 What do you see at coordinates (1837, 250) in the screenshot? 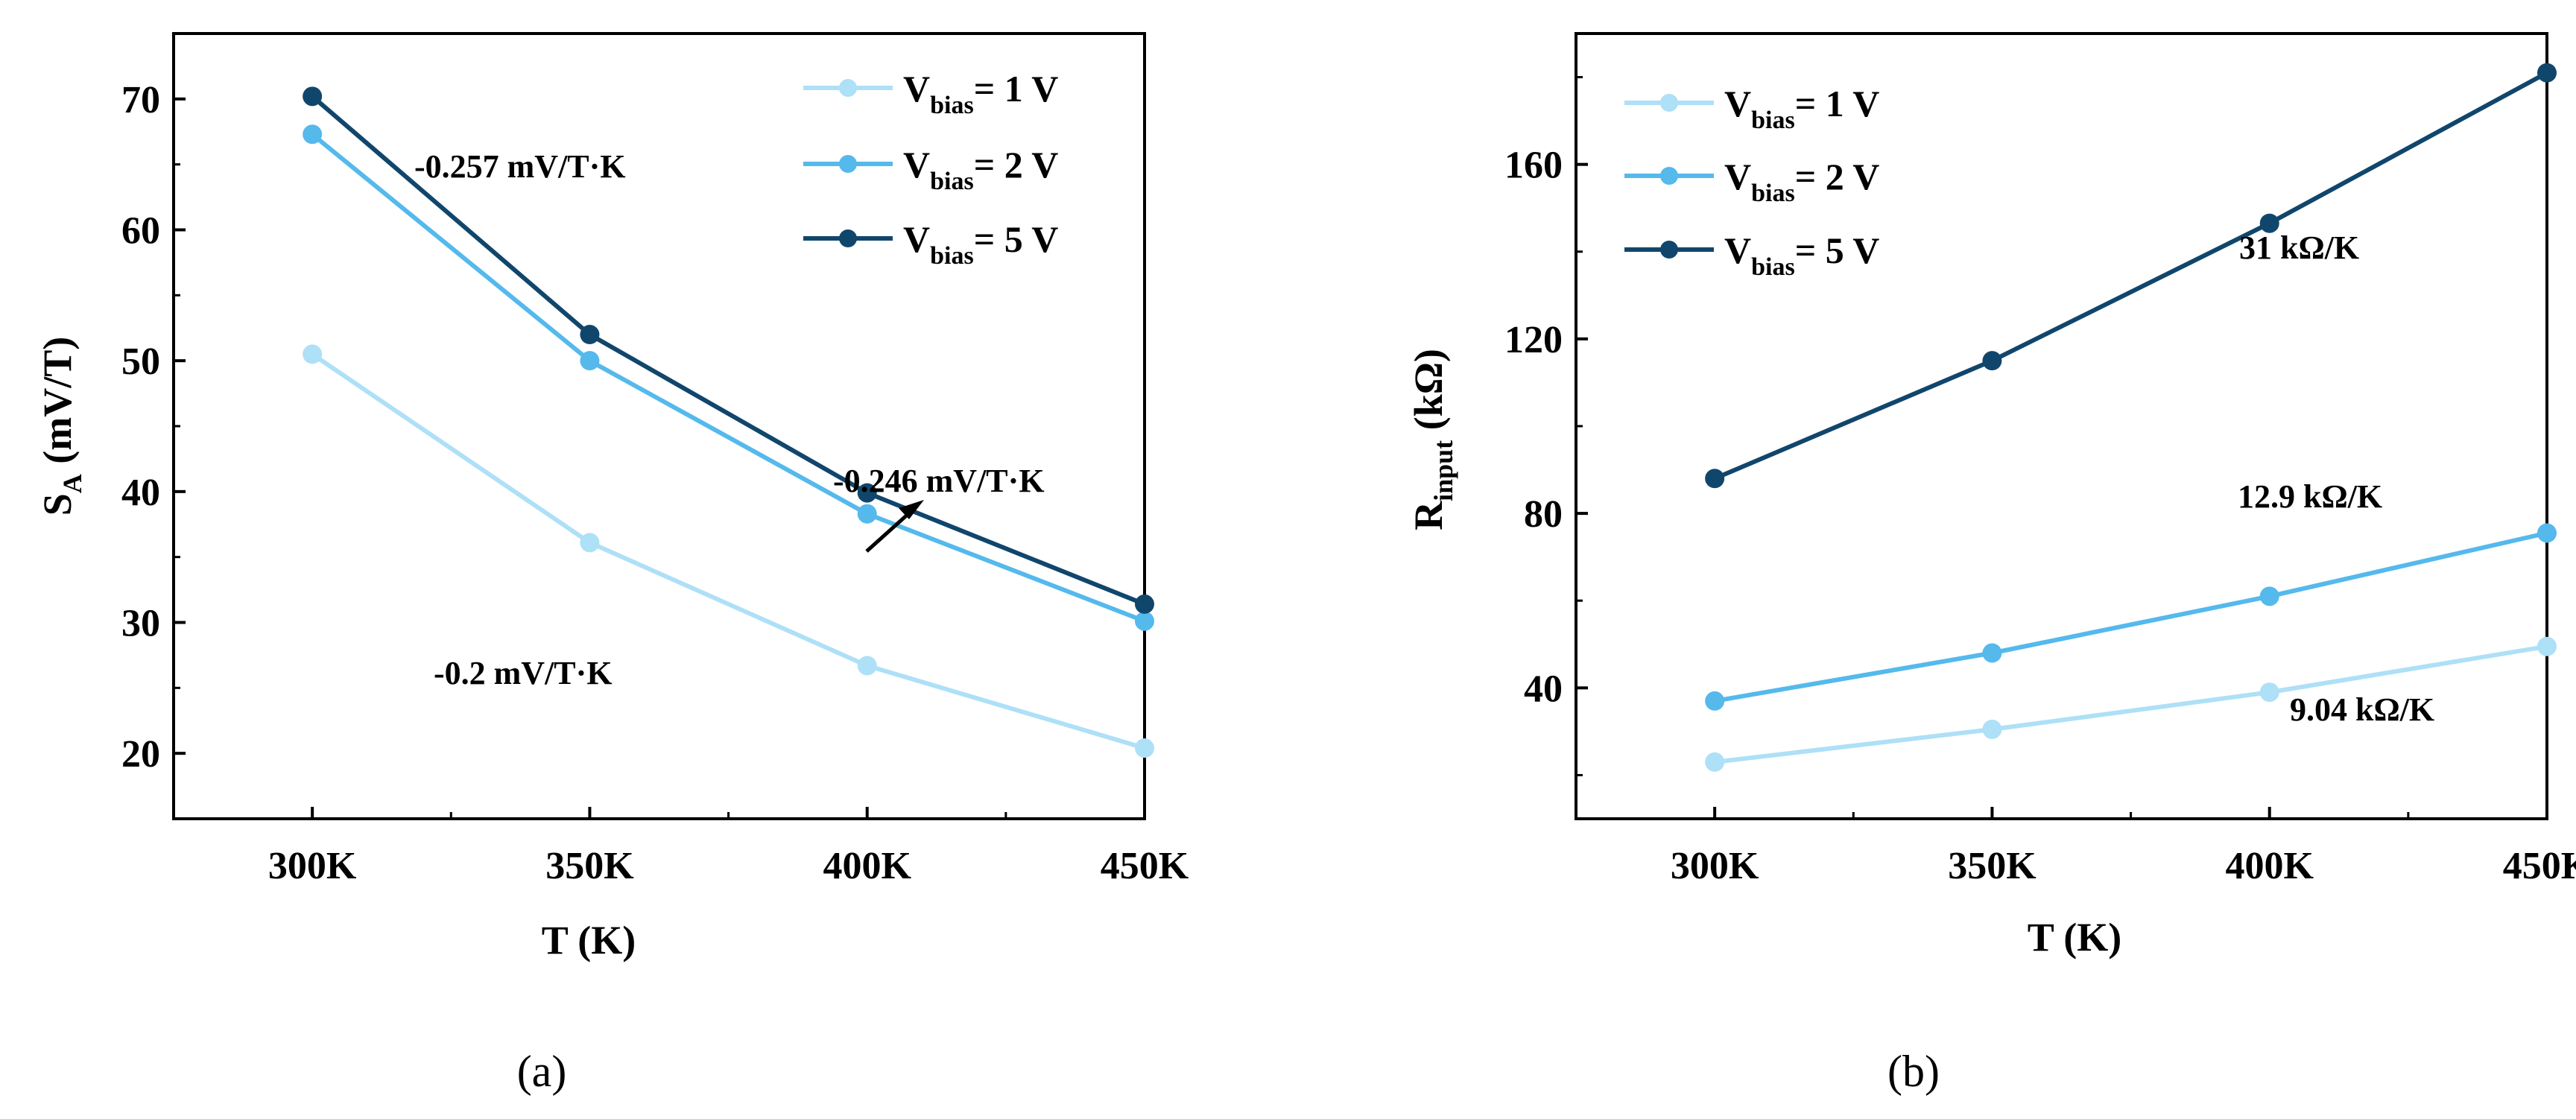
I see `legend-b-3-rest: = 5 V` at bounding box center [1837, 250].